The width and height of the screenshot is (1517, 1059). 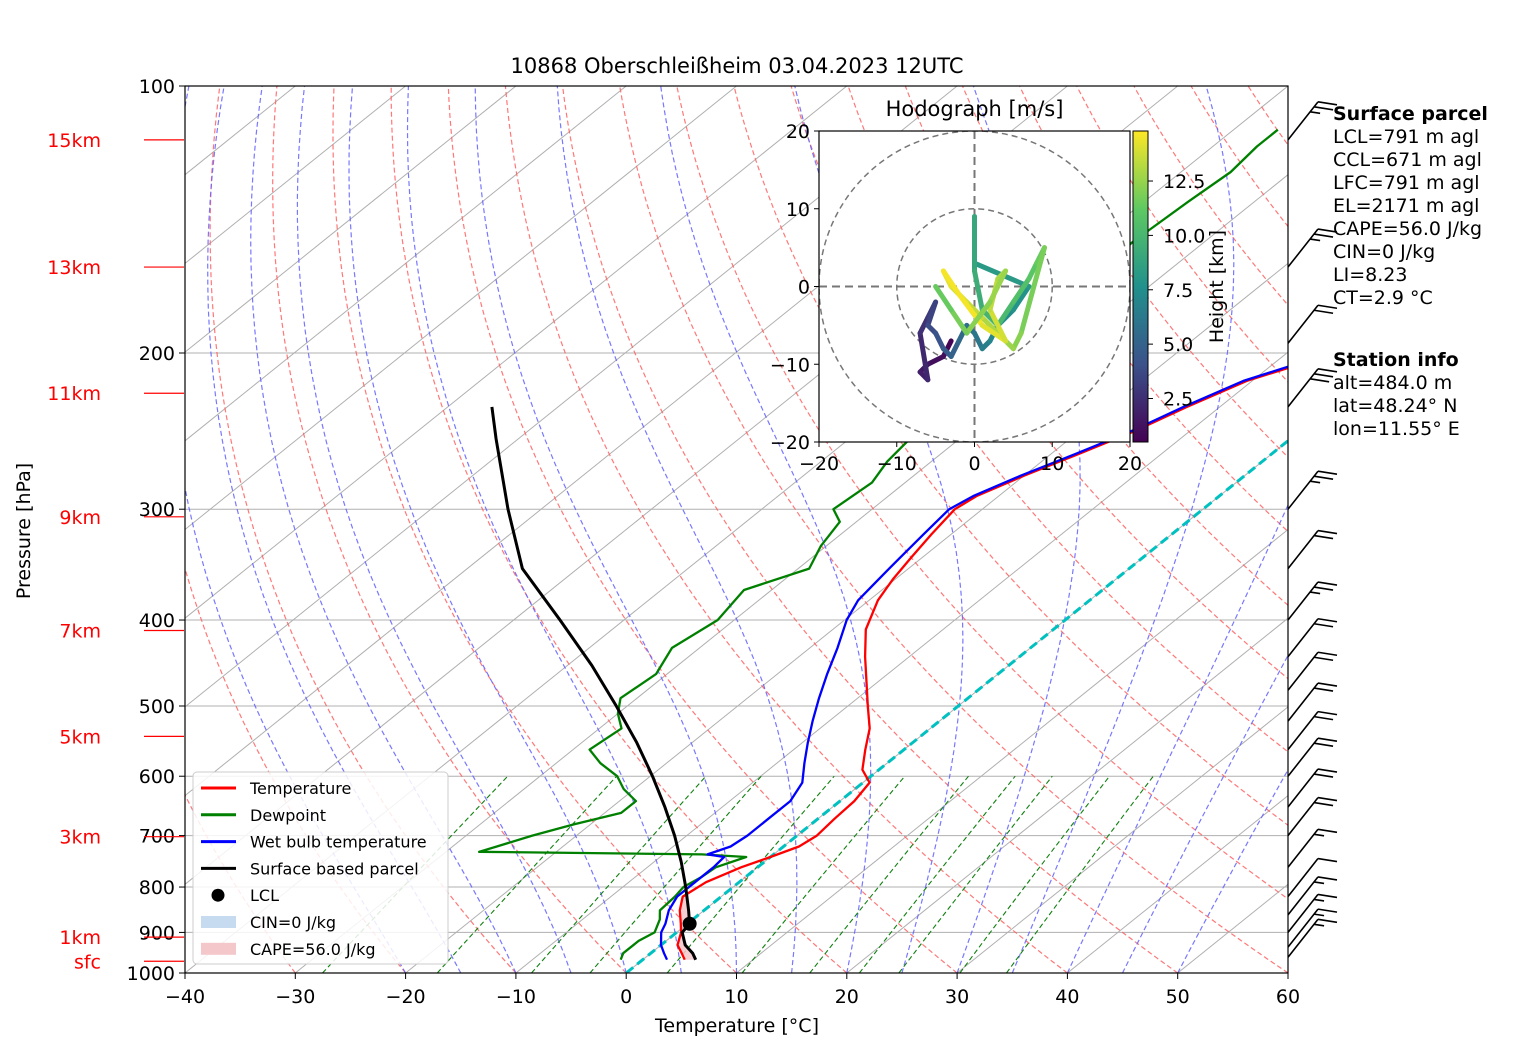 I want to click on surface-parcel-li: LI=8.23, so click(x=1370, y=275).